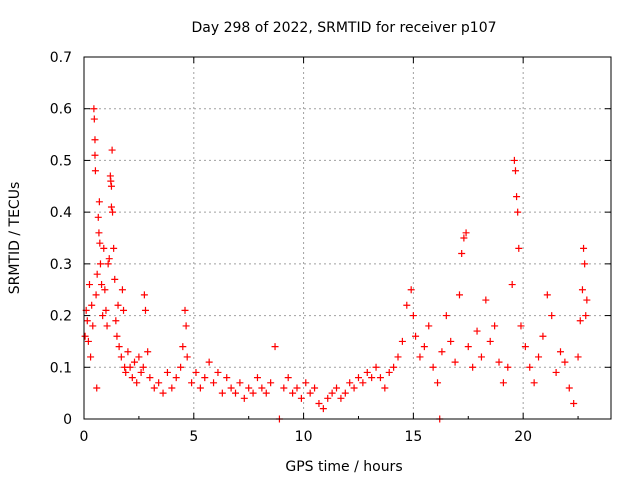 Image resolution: width=640 pixels, height=480 pixels. What do you see at coordinates (61, 368) in the screenshot?
I see `y-tick-label: 0.1` at bounding box center [61, 368].